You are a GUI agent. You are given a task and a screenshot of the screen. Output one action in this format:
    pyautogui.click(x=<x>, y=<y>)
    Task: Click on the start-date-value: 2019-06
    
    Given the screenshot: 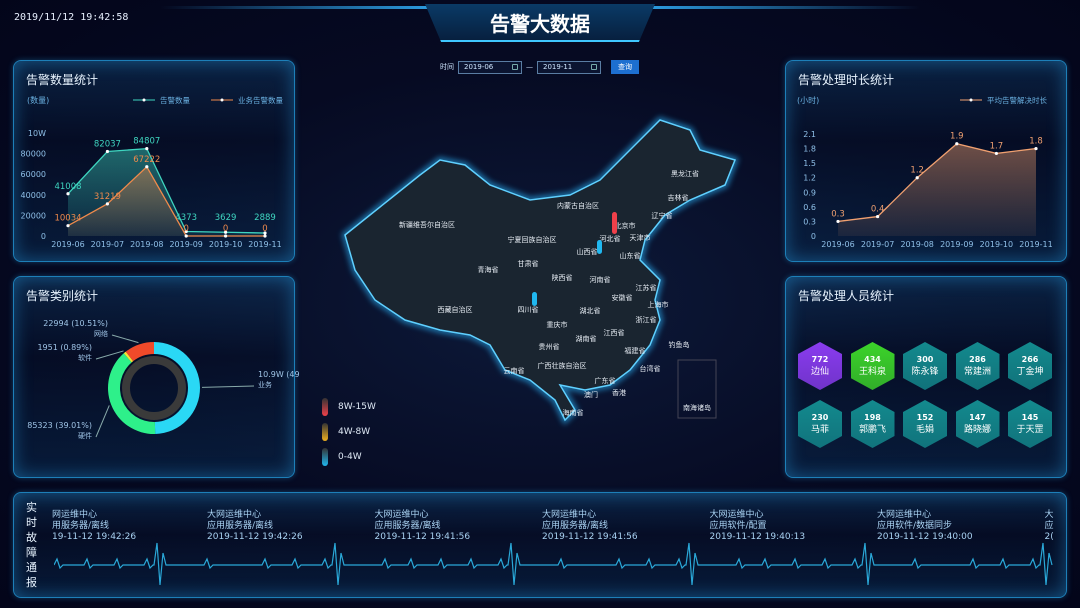 What is the action you would take?
    pyautogui.click(x=479, y=67)
    